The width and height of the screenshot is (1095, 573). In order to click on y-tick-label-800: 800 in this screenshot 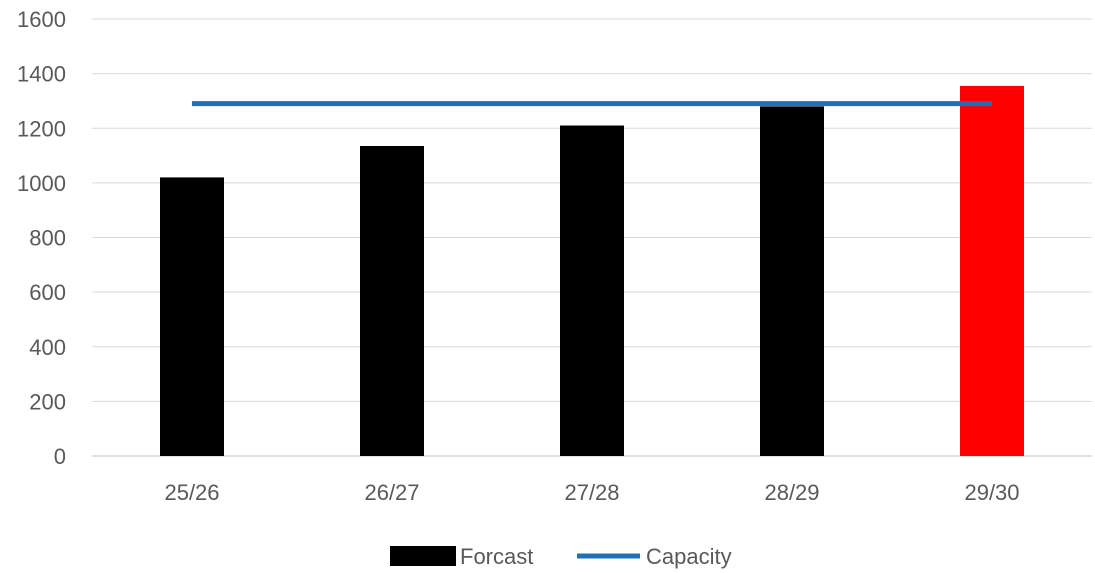, I will do `click(47, 238)`.